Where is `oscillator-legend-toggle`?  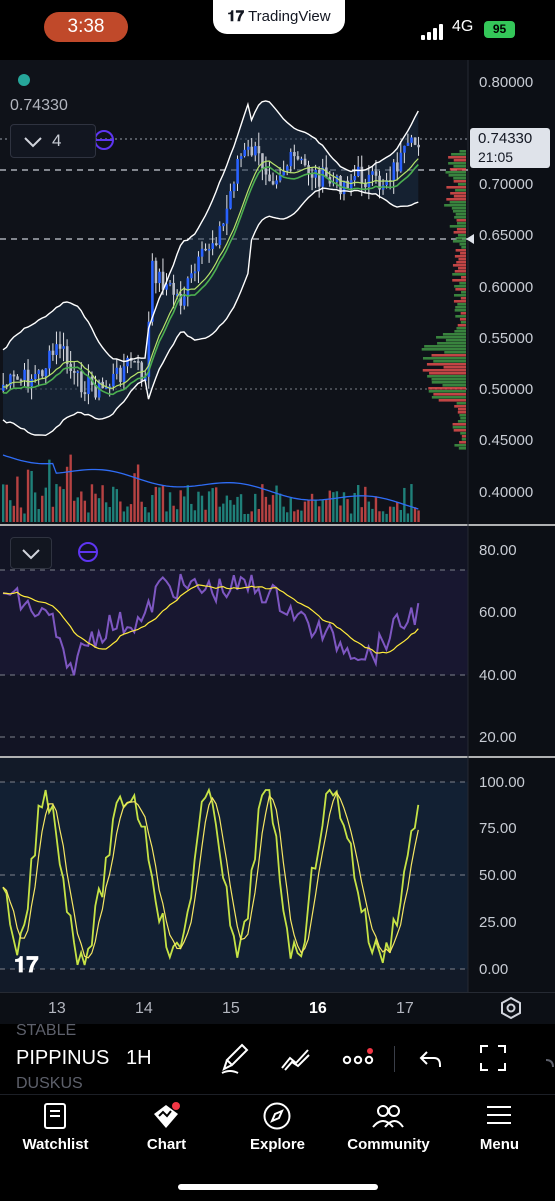
oscillator-legend-toggle is located at coordinates (31, 553).